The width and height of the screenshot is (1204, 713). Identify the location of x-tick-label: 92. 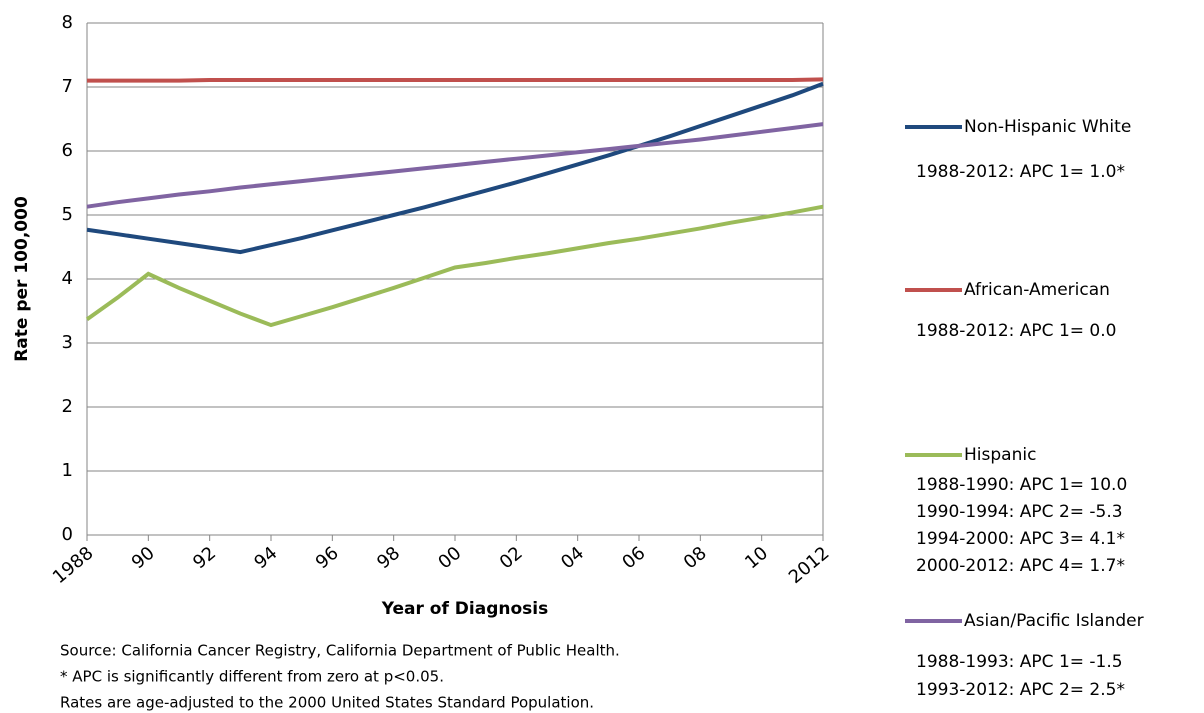
(204, 558).